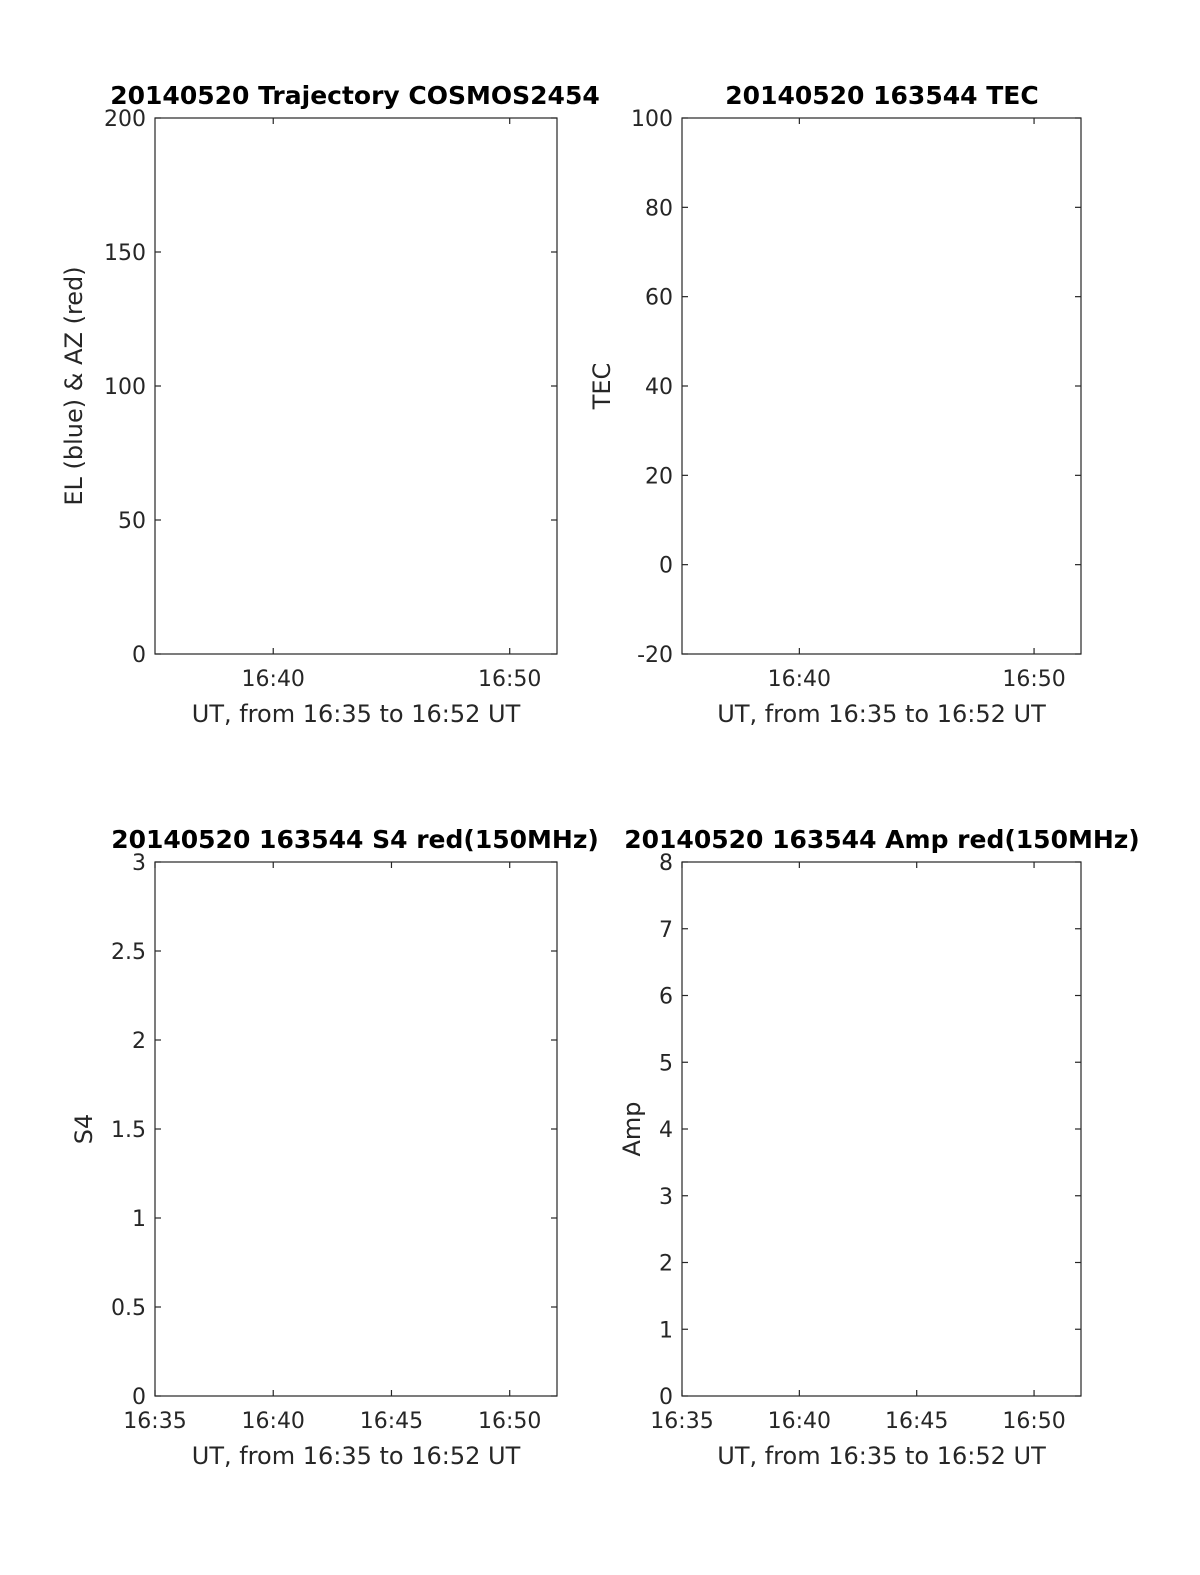 Image resolution: width=1200 pixels, height=1575 pixels. I want to click on y-tick-label: 40, so click(659, 387).